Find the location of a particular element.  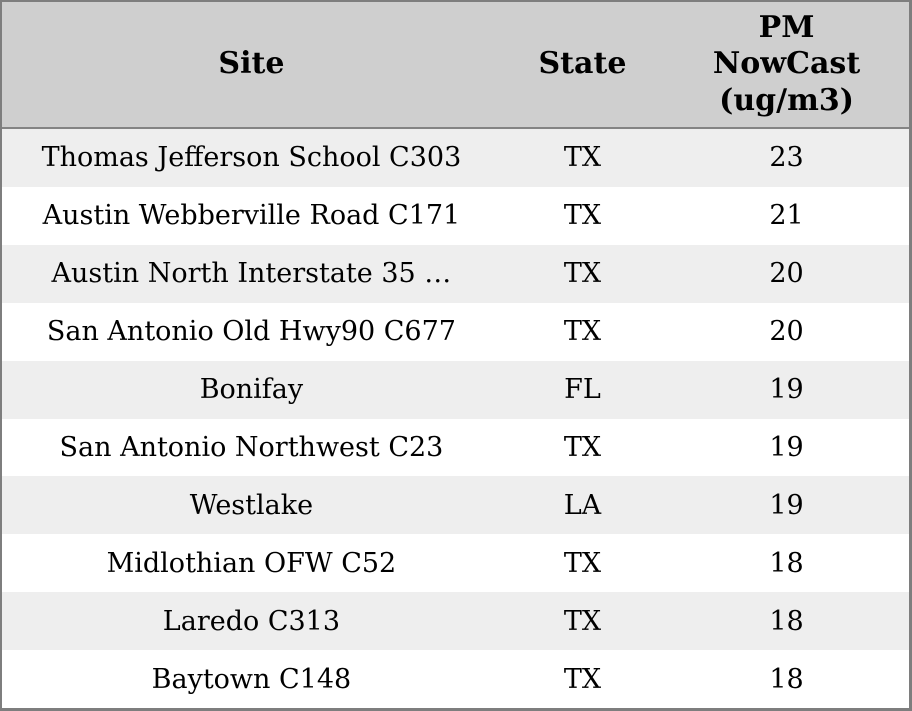

table-row: San Antonio Old Hwy90 C677 TX 20 is located at coordinates (455, 331).